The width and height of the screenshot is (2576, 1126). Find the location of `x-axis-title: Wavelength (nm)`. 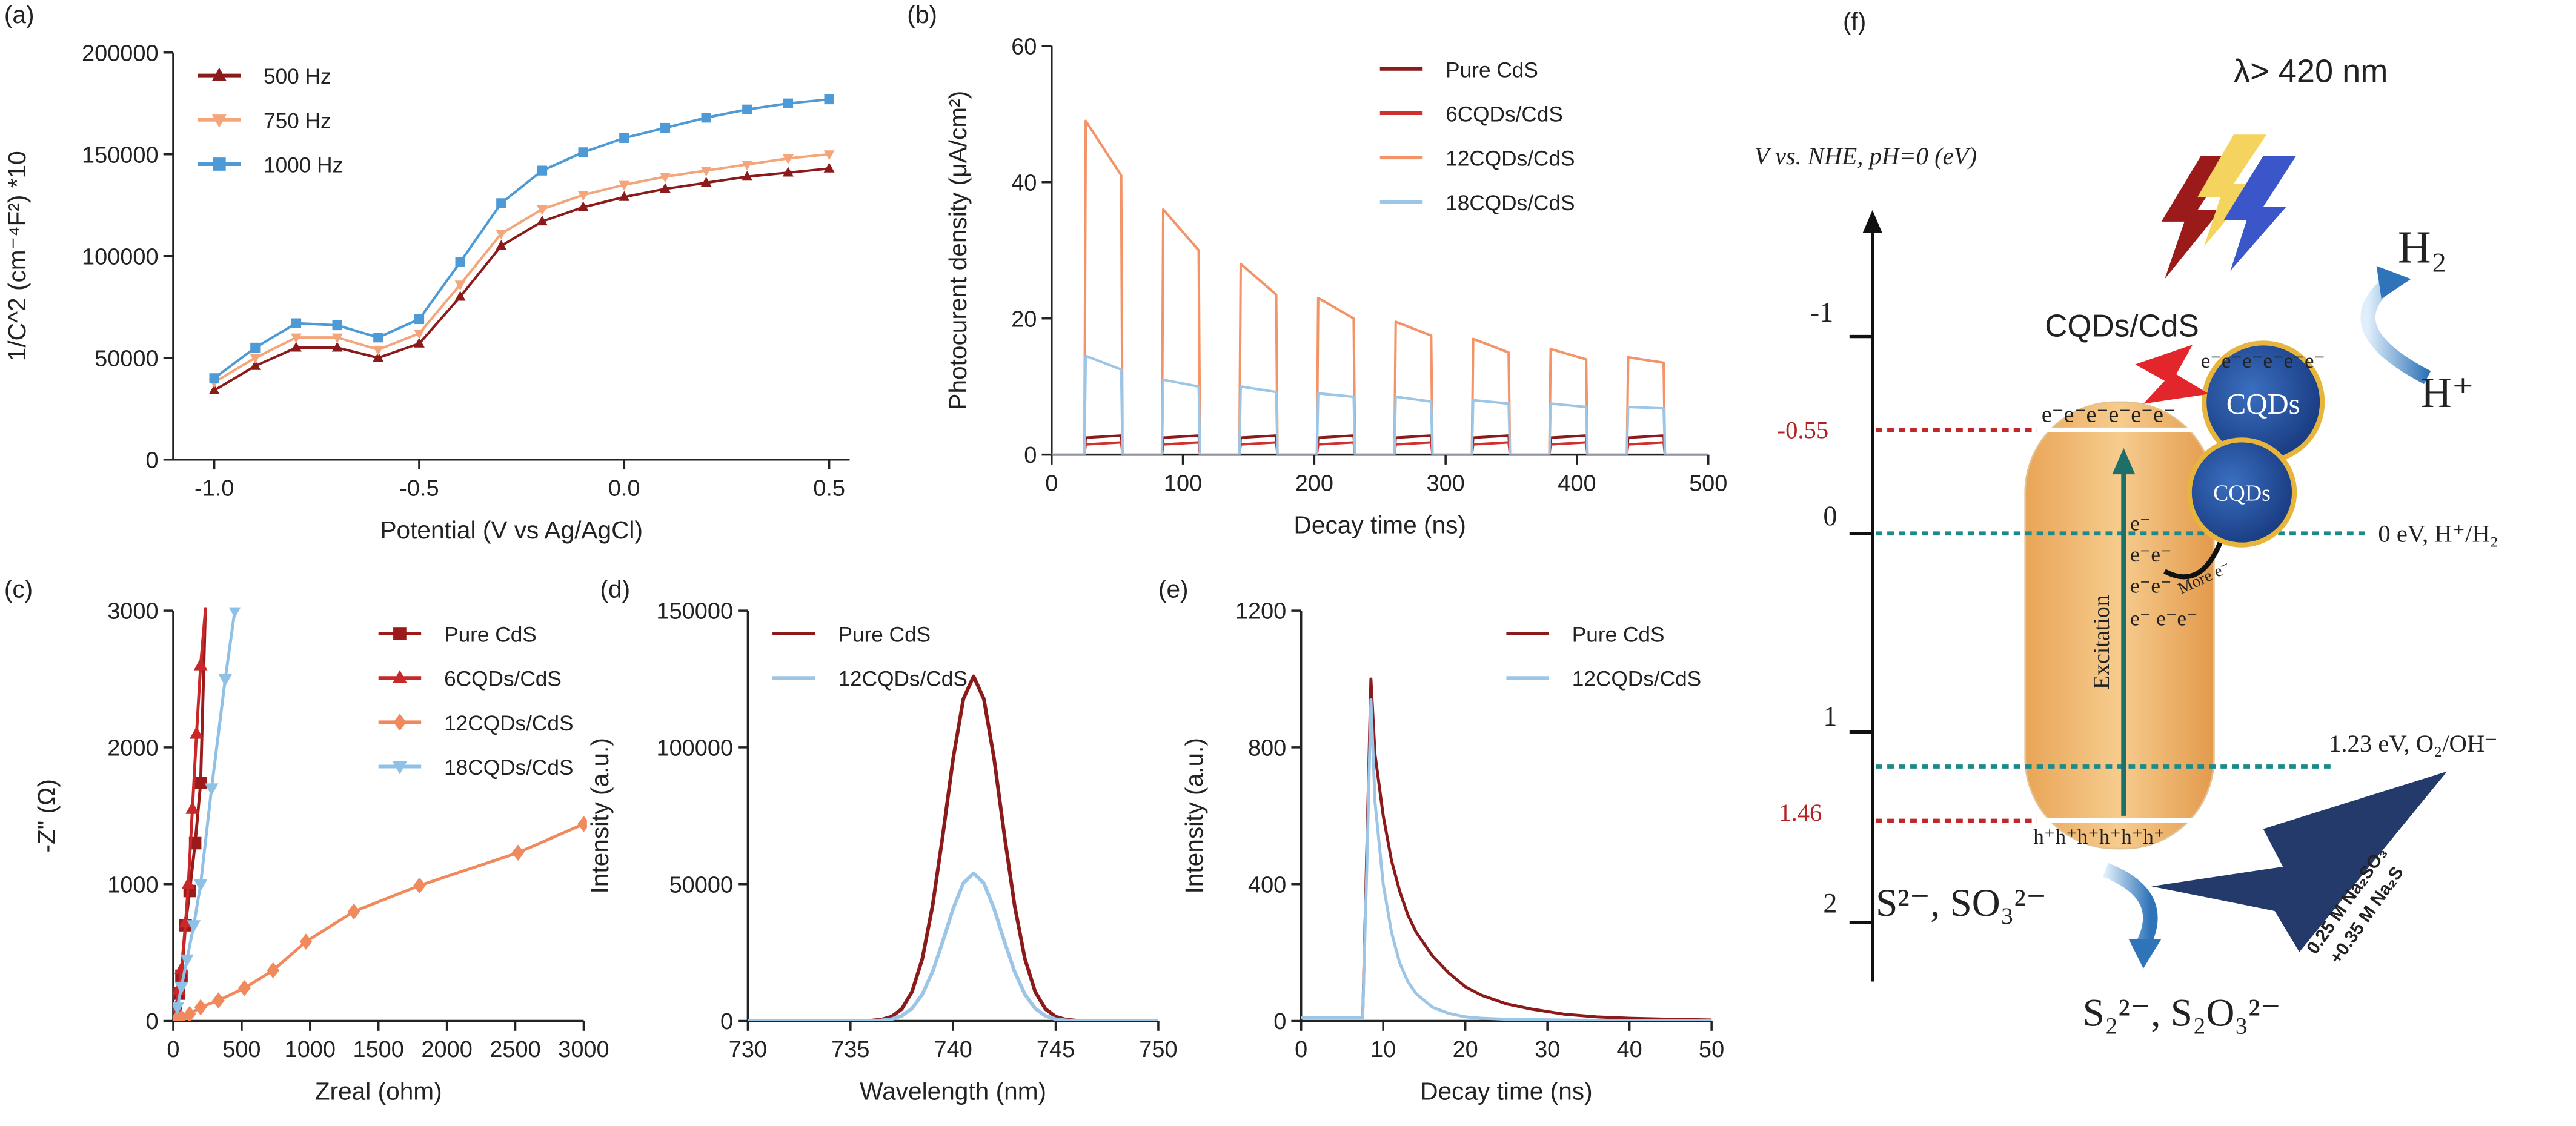

x-axis-title: Wavelength (nm) is located at coordinates (953, 1092).